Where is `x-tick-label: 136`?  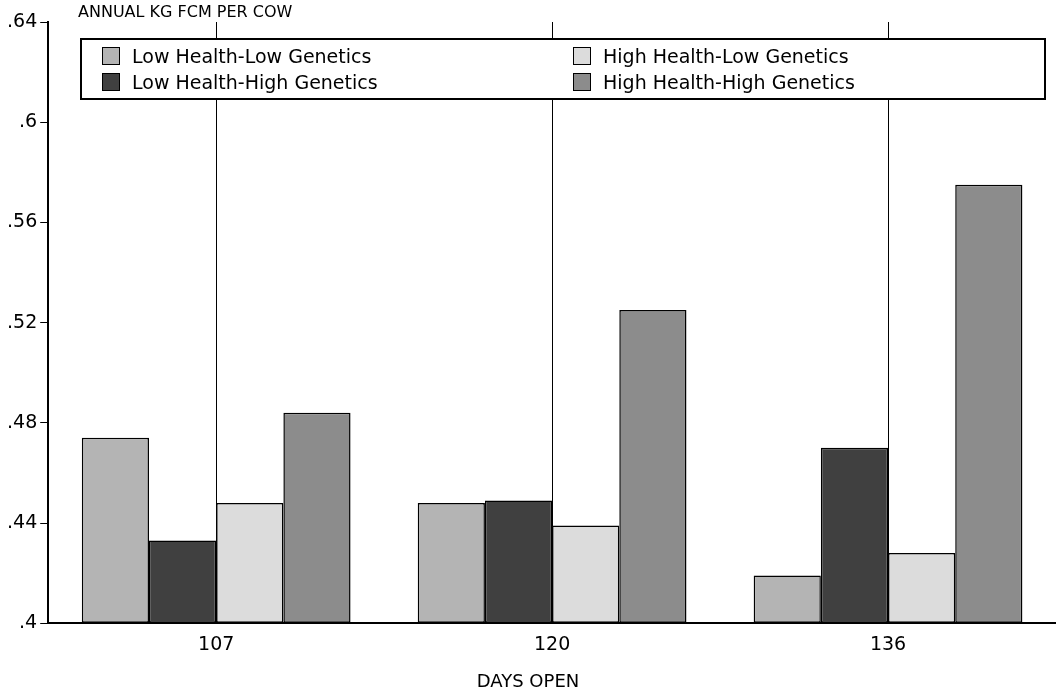
x-tick-label: 136 is located at coordinates (888, 642).